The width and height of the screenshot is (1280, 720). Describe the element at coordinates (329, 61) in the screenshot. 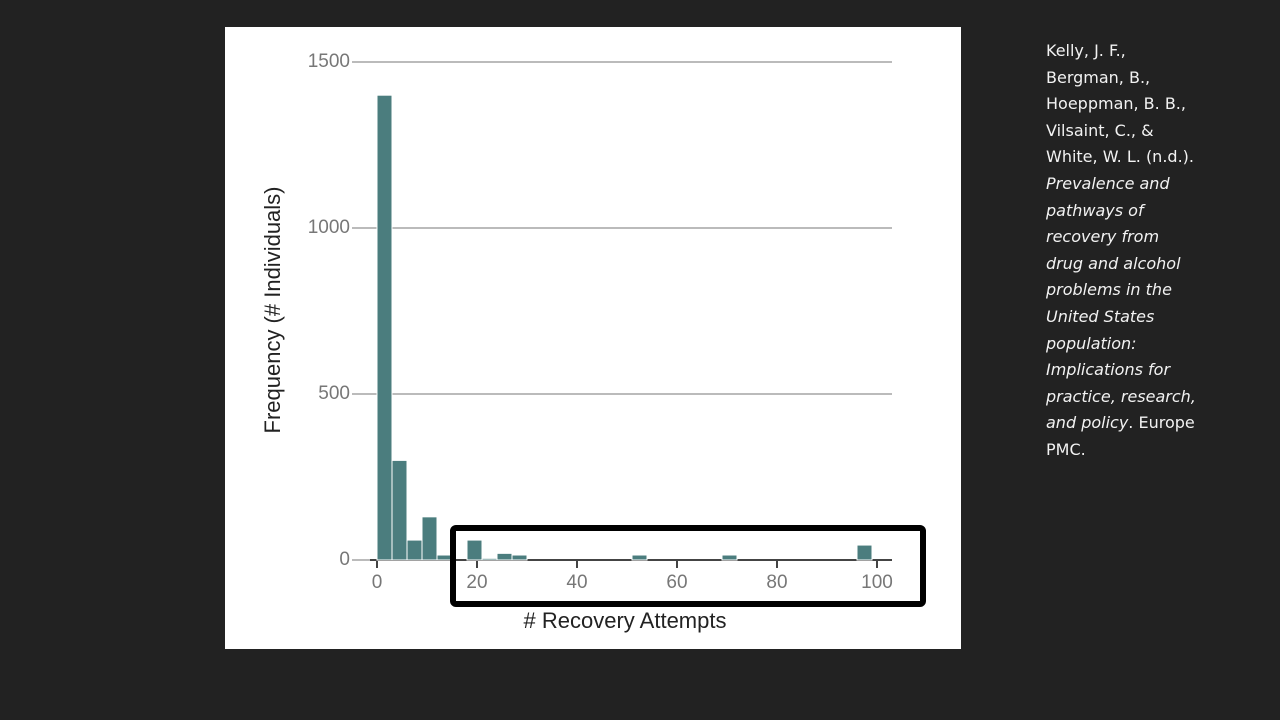

I see `y-tick-label: 1500` at that location.